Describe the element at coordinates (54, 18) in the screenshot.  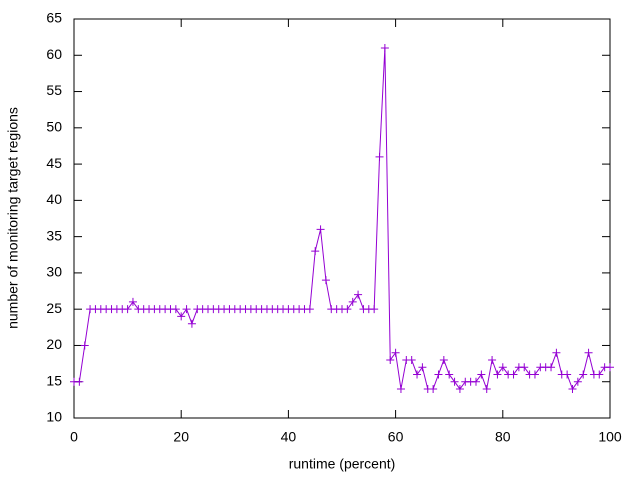
I see `y-tick-label: 65` at that location.